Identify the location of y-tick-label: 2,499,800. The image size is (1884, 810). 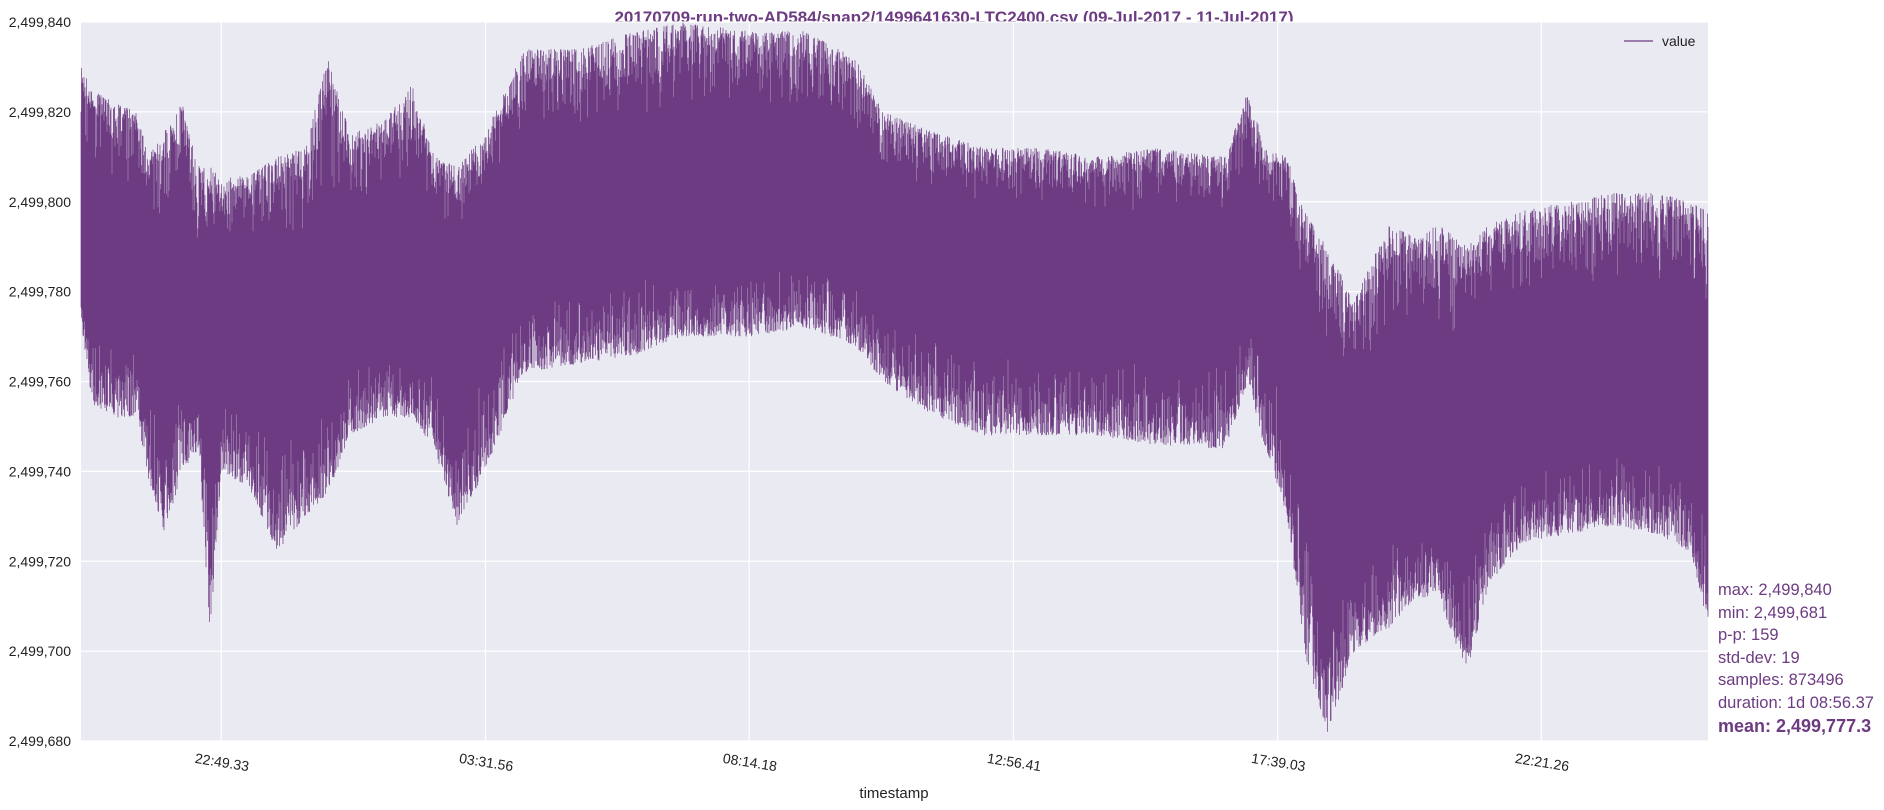
(40, 202).